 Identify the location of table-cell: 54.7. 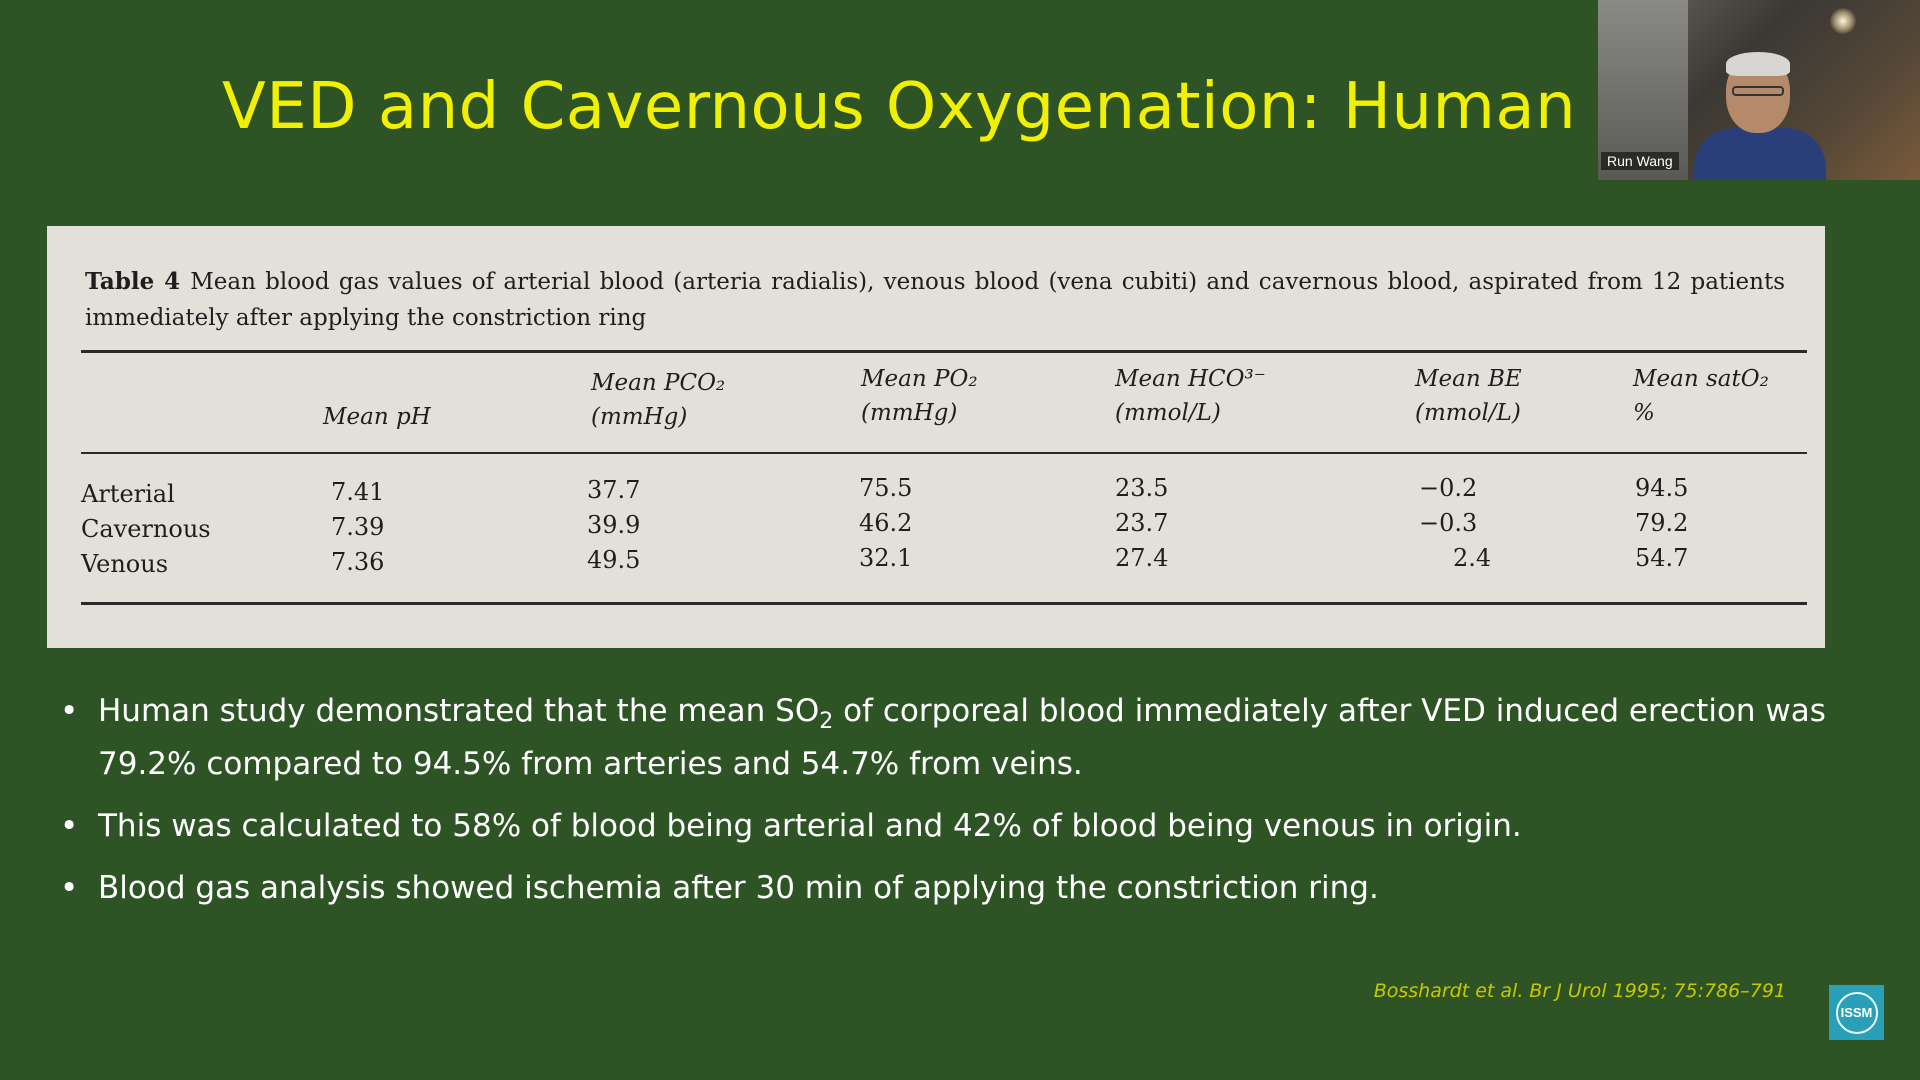
(1662, 558).